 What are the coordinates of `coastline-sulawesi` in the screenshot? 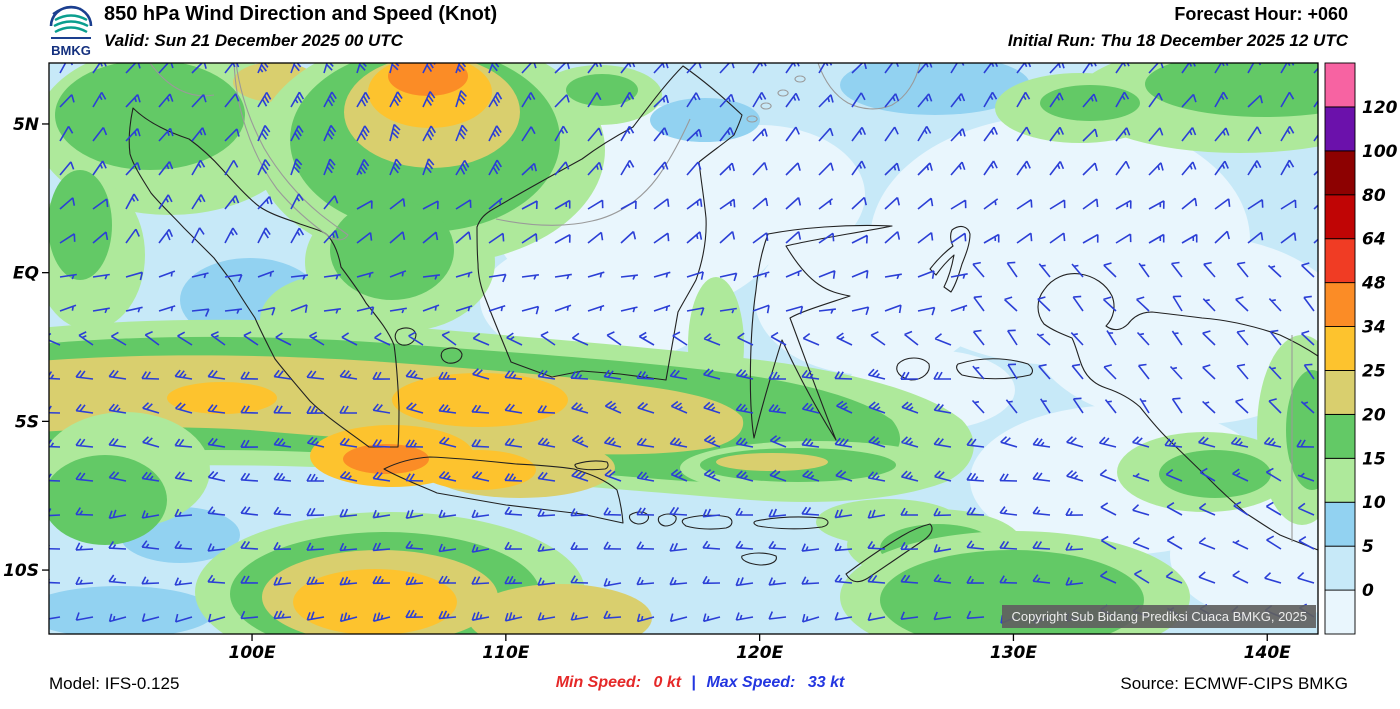 It's located at (821, 332).